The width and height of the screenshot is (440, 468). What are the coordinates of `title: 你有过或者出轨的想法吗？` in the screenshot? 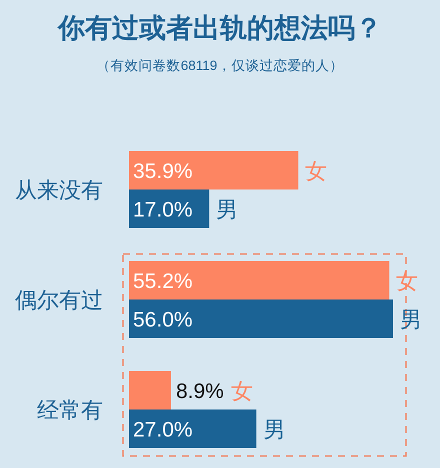 It's located at (220, 28).